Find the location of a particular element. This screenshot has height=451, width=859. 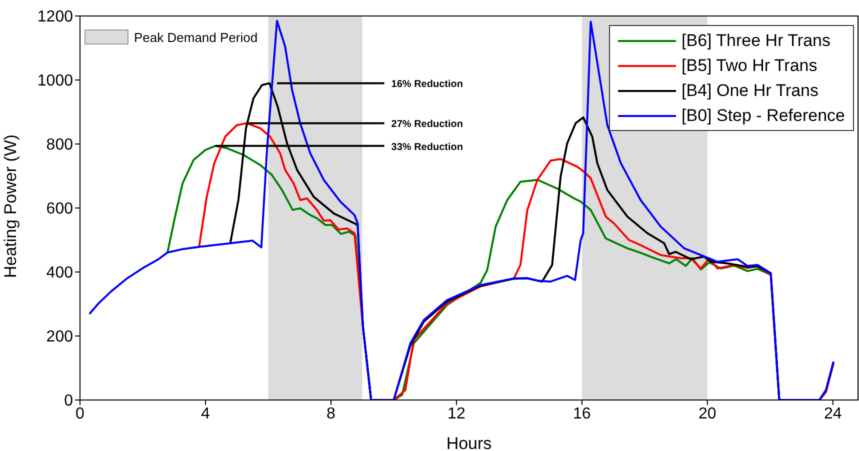

y-tick-label: 0 is located at coordinates (69, 401).